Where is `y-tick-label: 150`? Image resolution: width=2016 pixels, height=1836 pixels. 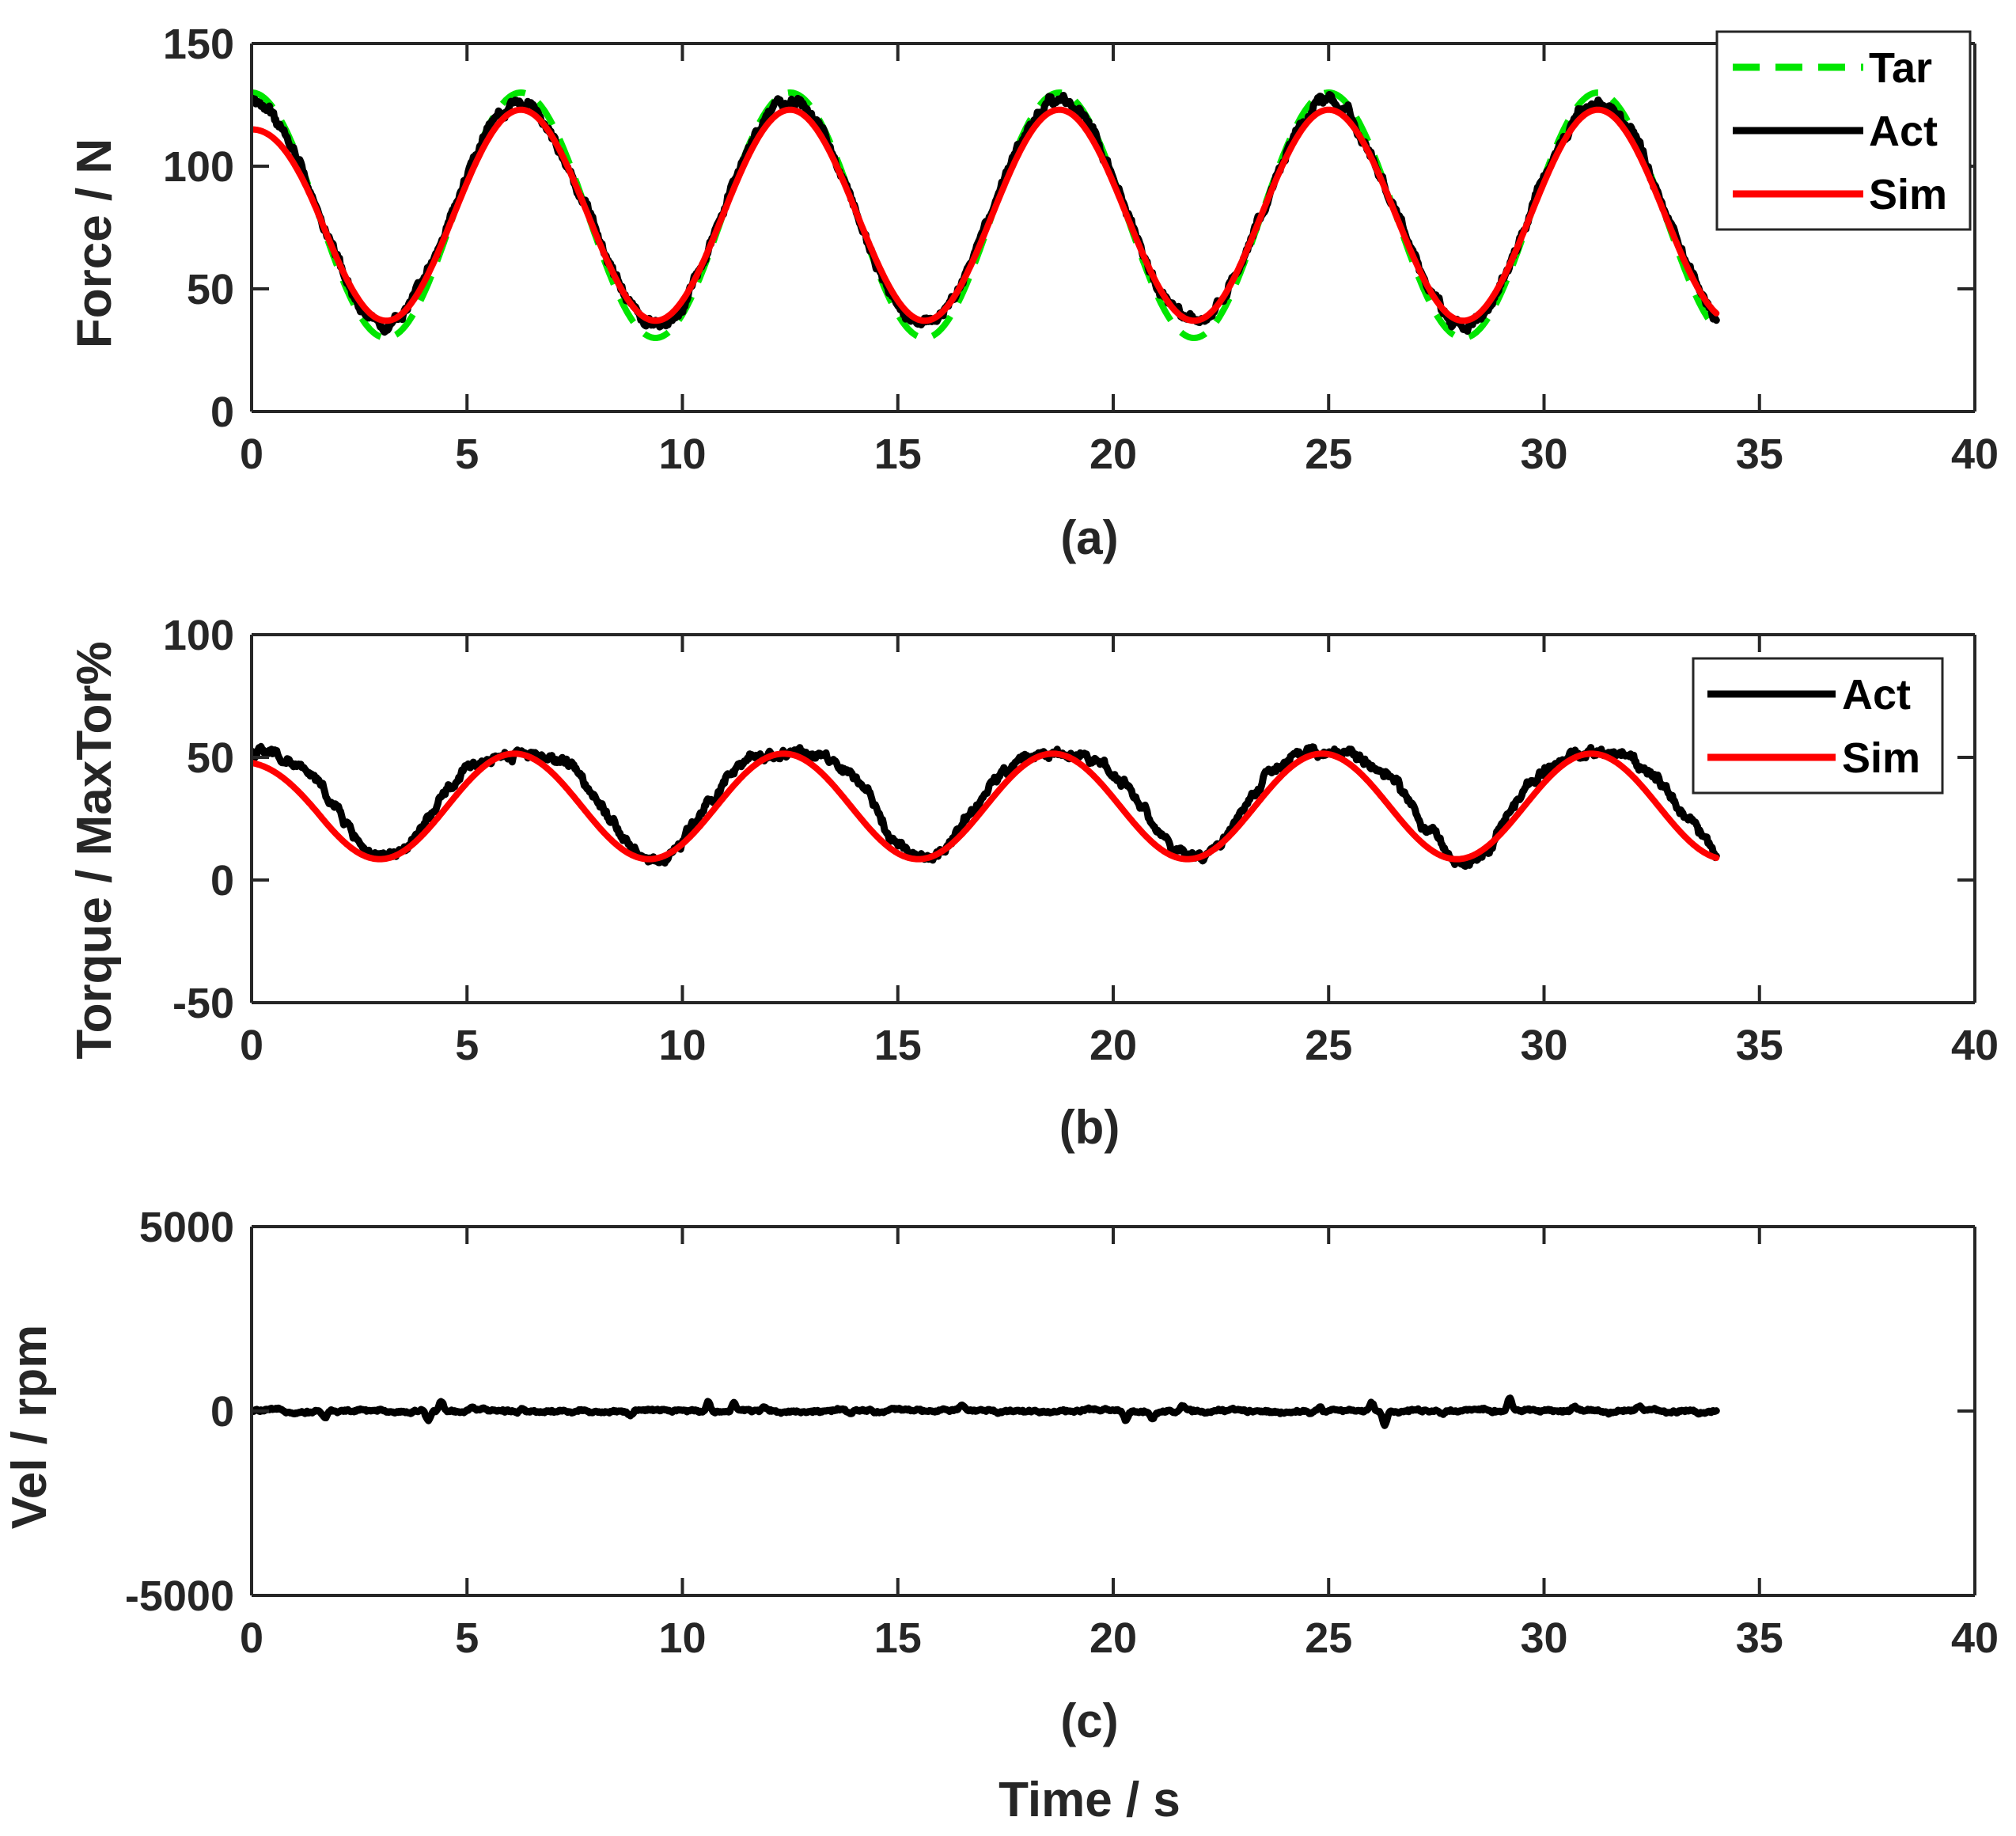 y-tick-label: 150 is located at coordinates (198, 44).